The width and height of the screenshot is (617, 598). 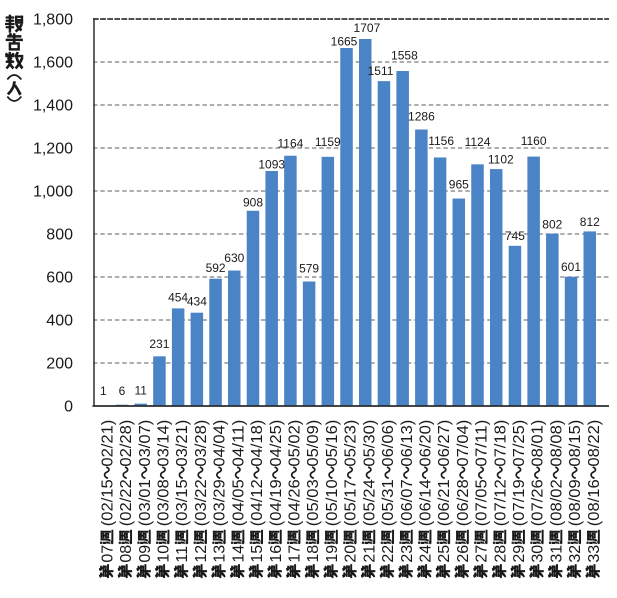 What do you see at coordinates (344, 42) in the screenshot?
I see `svg-text: 1665` at bounding box center [344, 42].